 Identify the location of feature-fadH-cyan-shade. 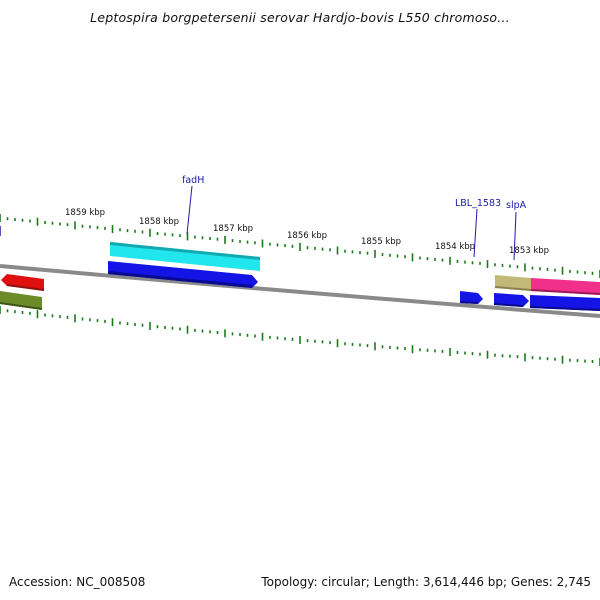
(185, 251).